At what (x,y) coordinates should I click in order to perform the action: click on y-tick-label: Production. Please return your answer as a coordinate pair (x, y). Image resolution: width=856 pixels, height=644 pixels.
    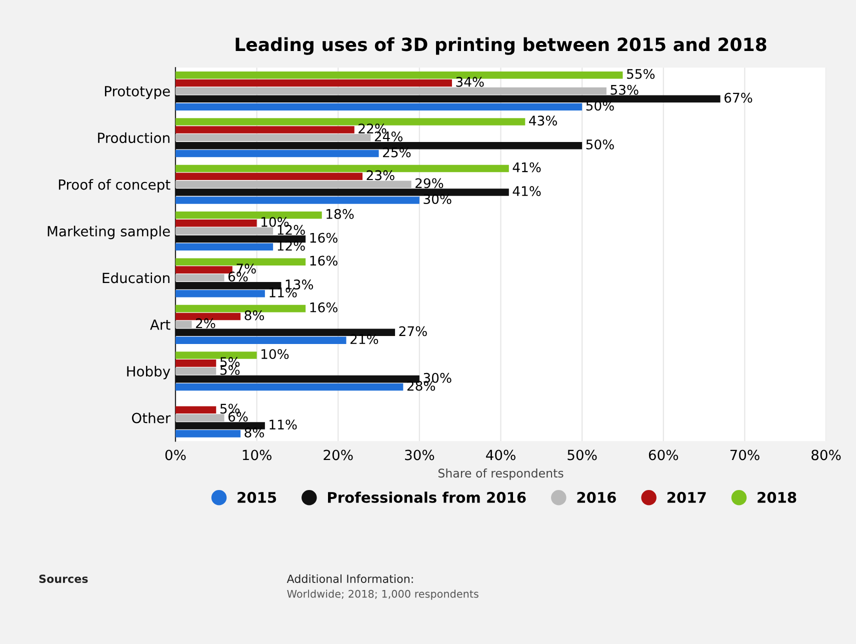
    Looking at the image, I should click on (134, 138).